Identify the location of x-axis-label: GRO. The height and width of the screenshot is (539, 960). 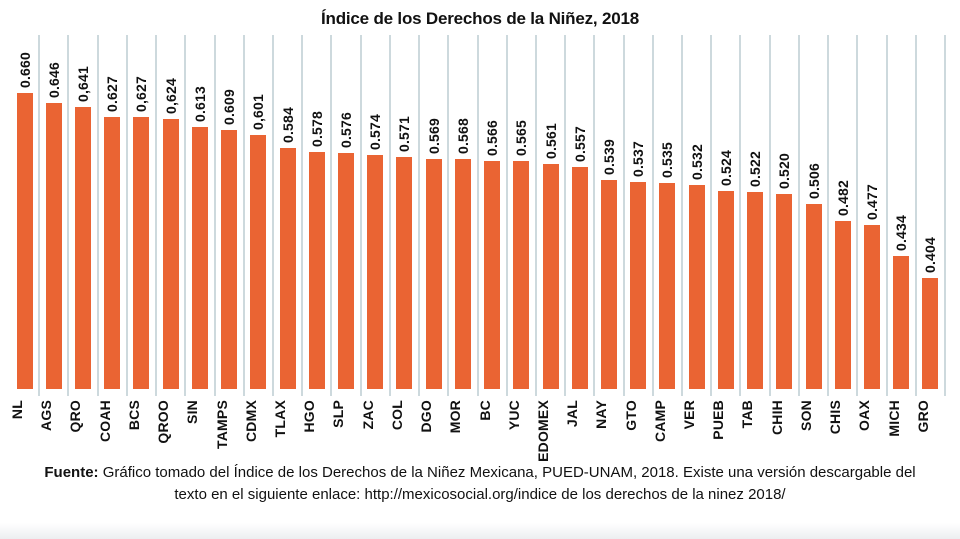
(922, 416).